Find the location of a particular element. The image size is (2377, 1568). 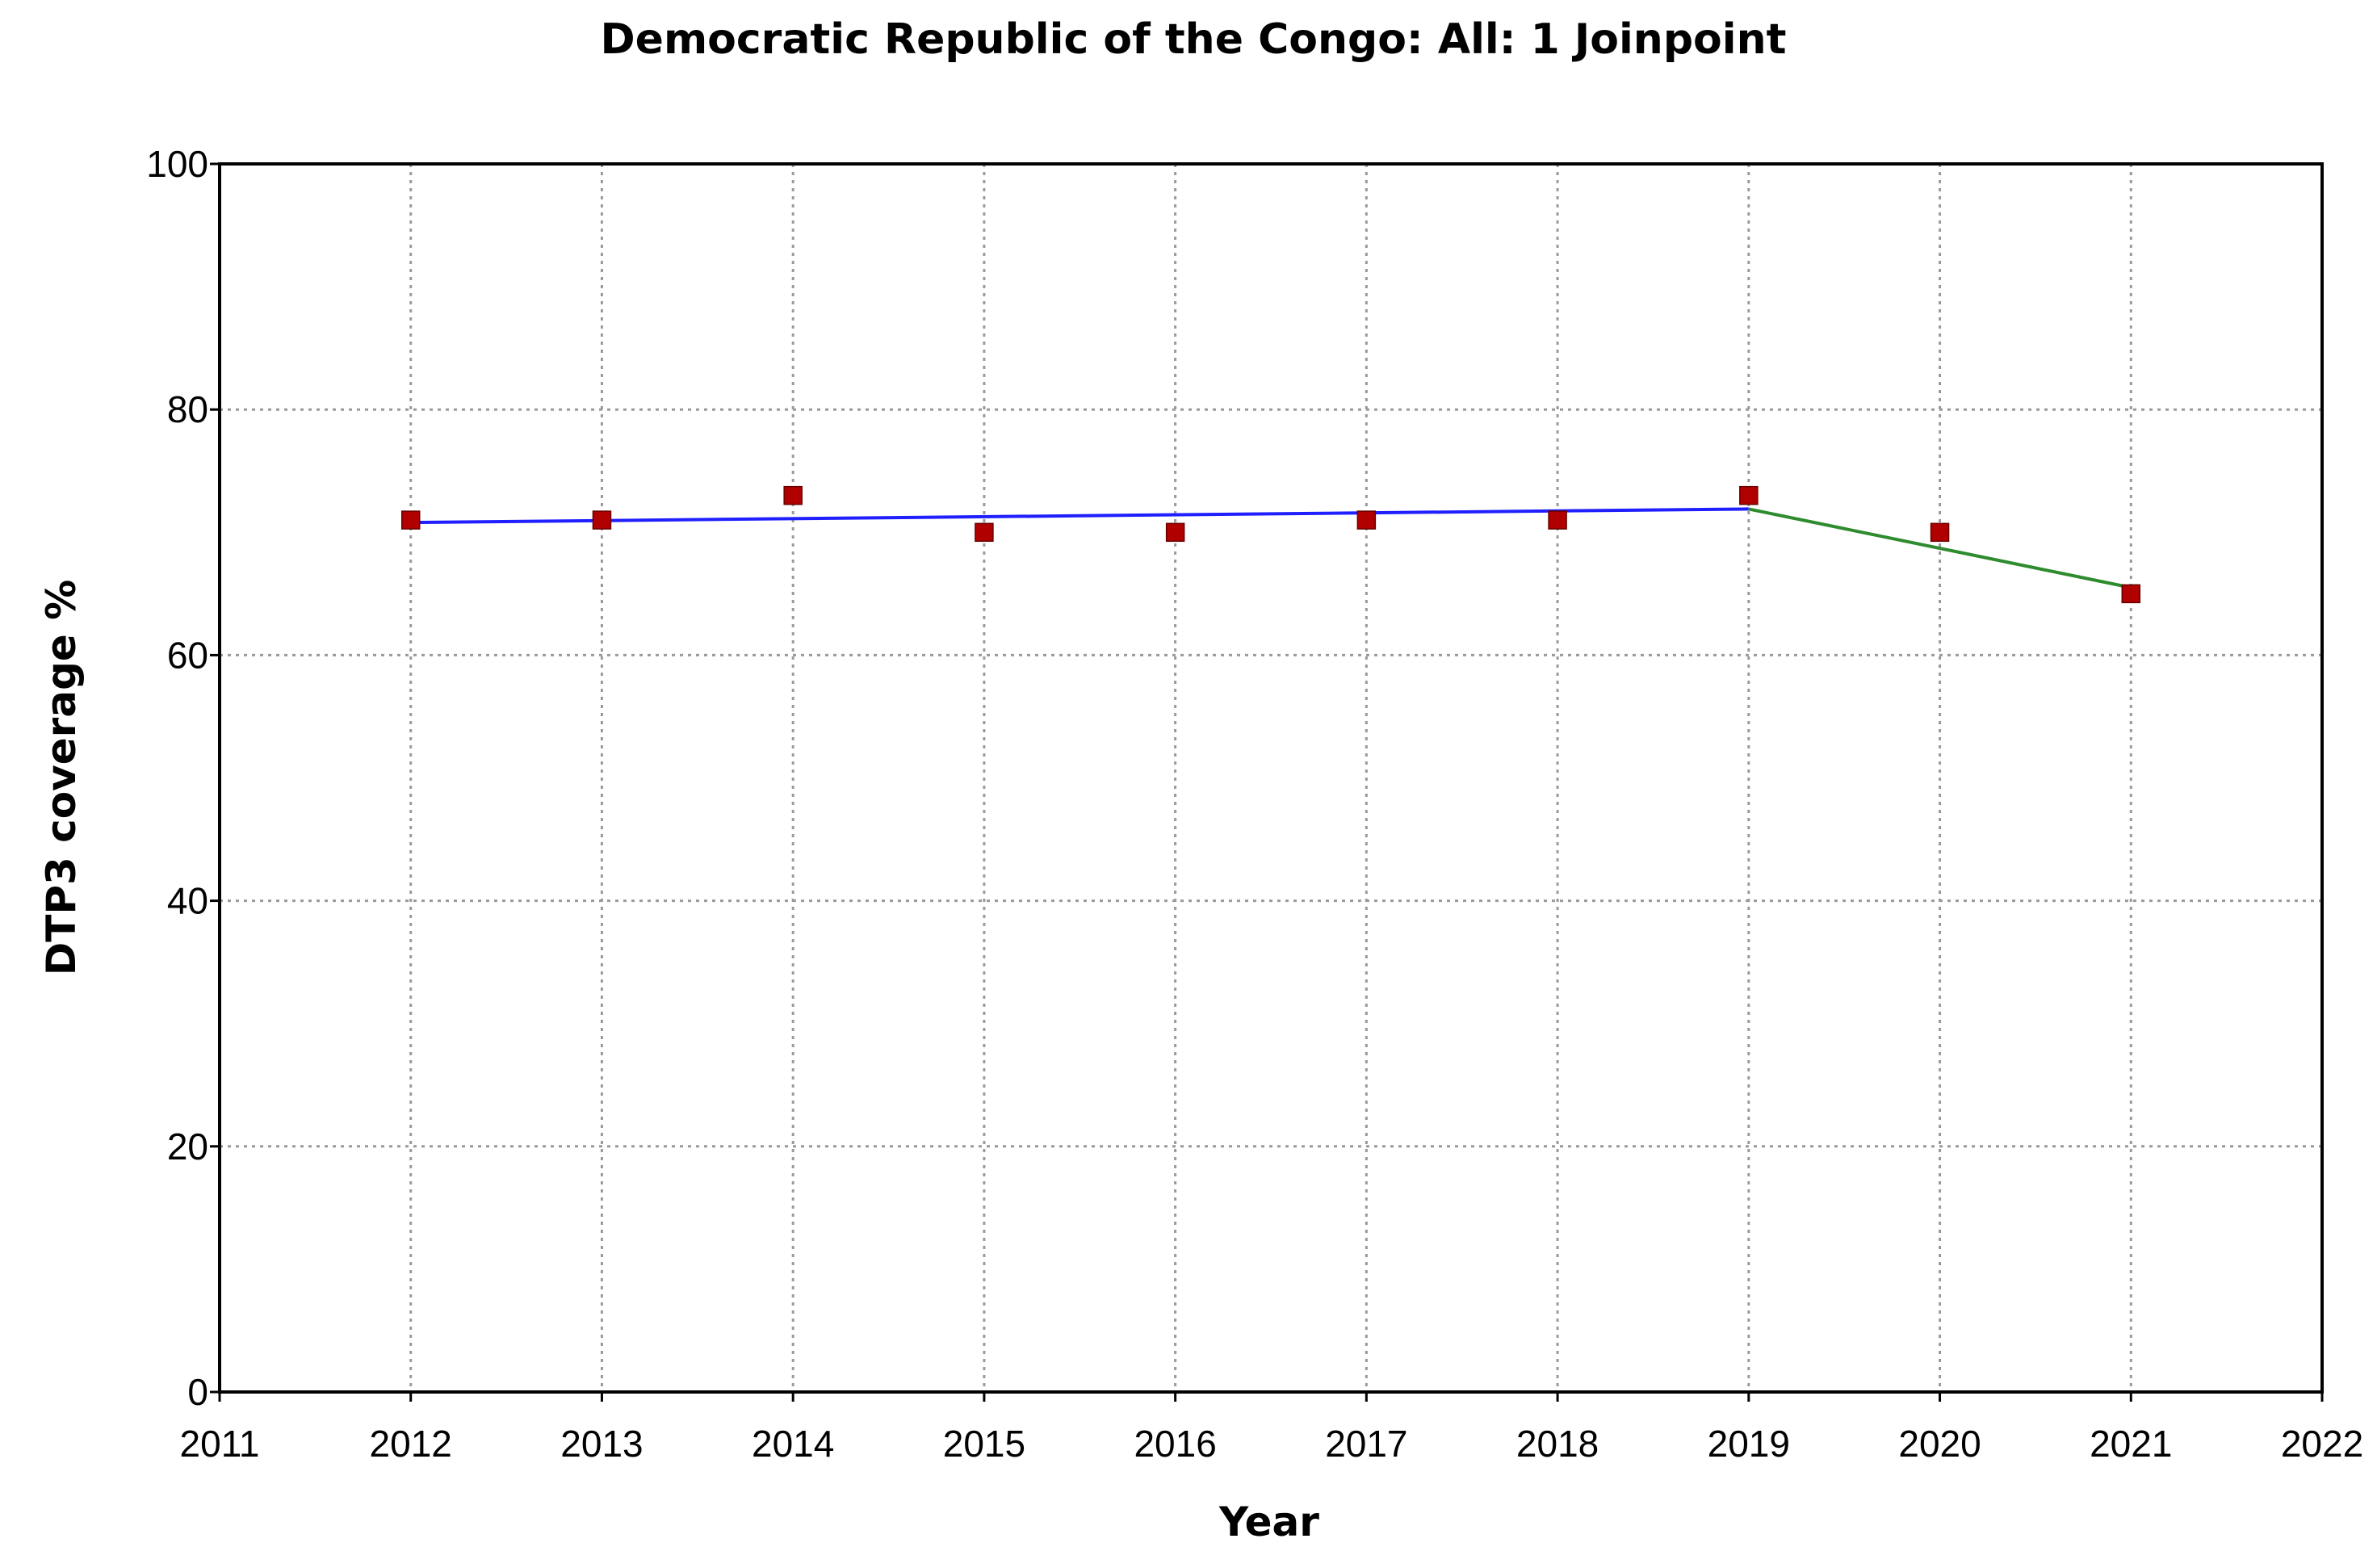

x-tick-label-2020: 2020 is located at coordinates (1939, 1444).